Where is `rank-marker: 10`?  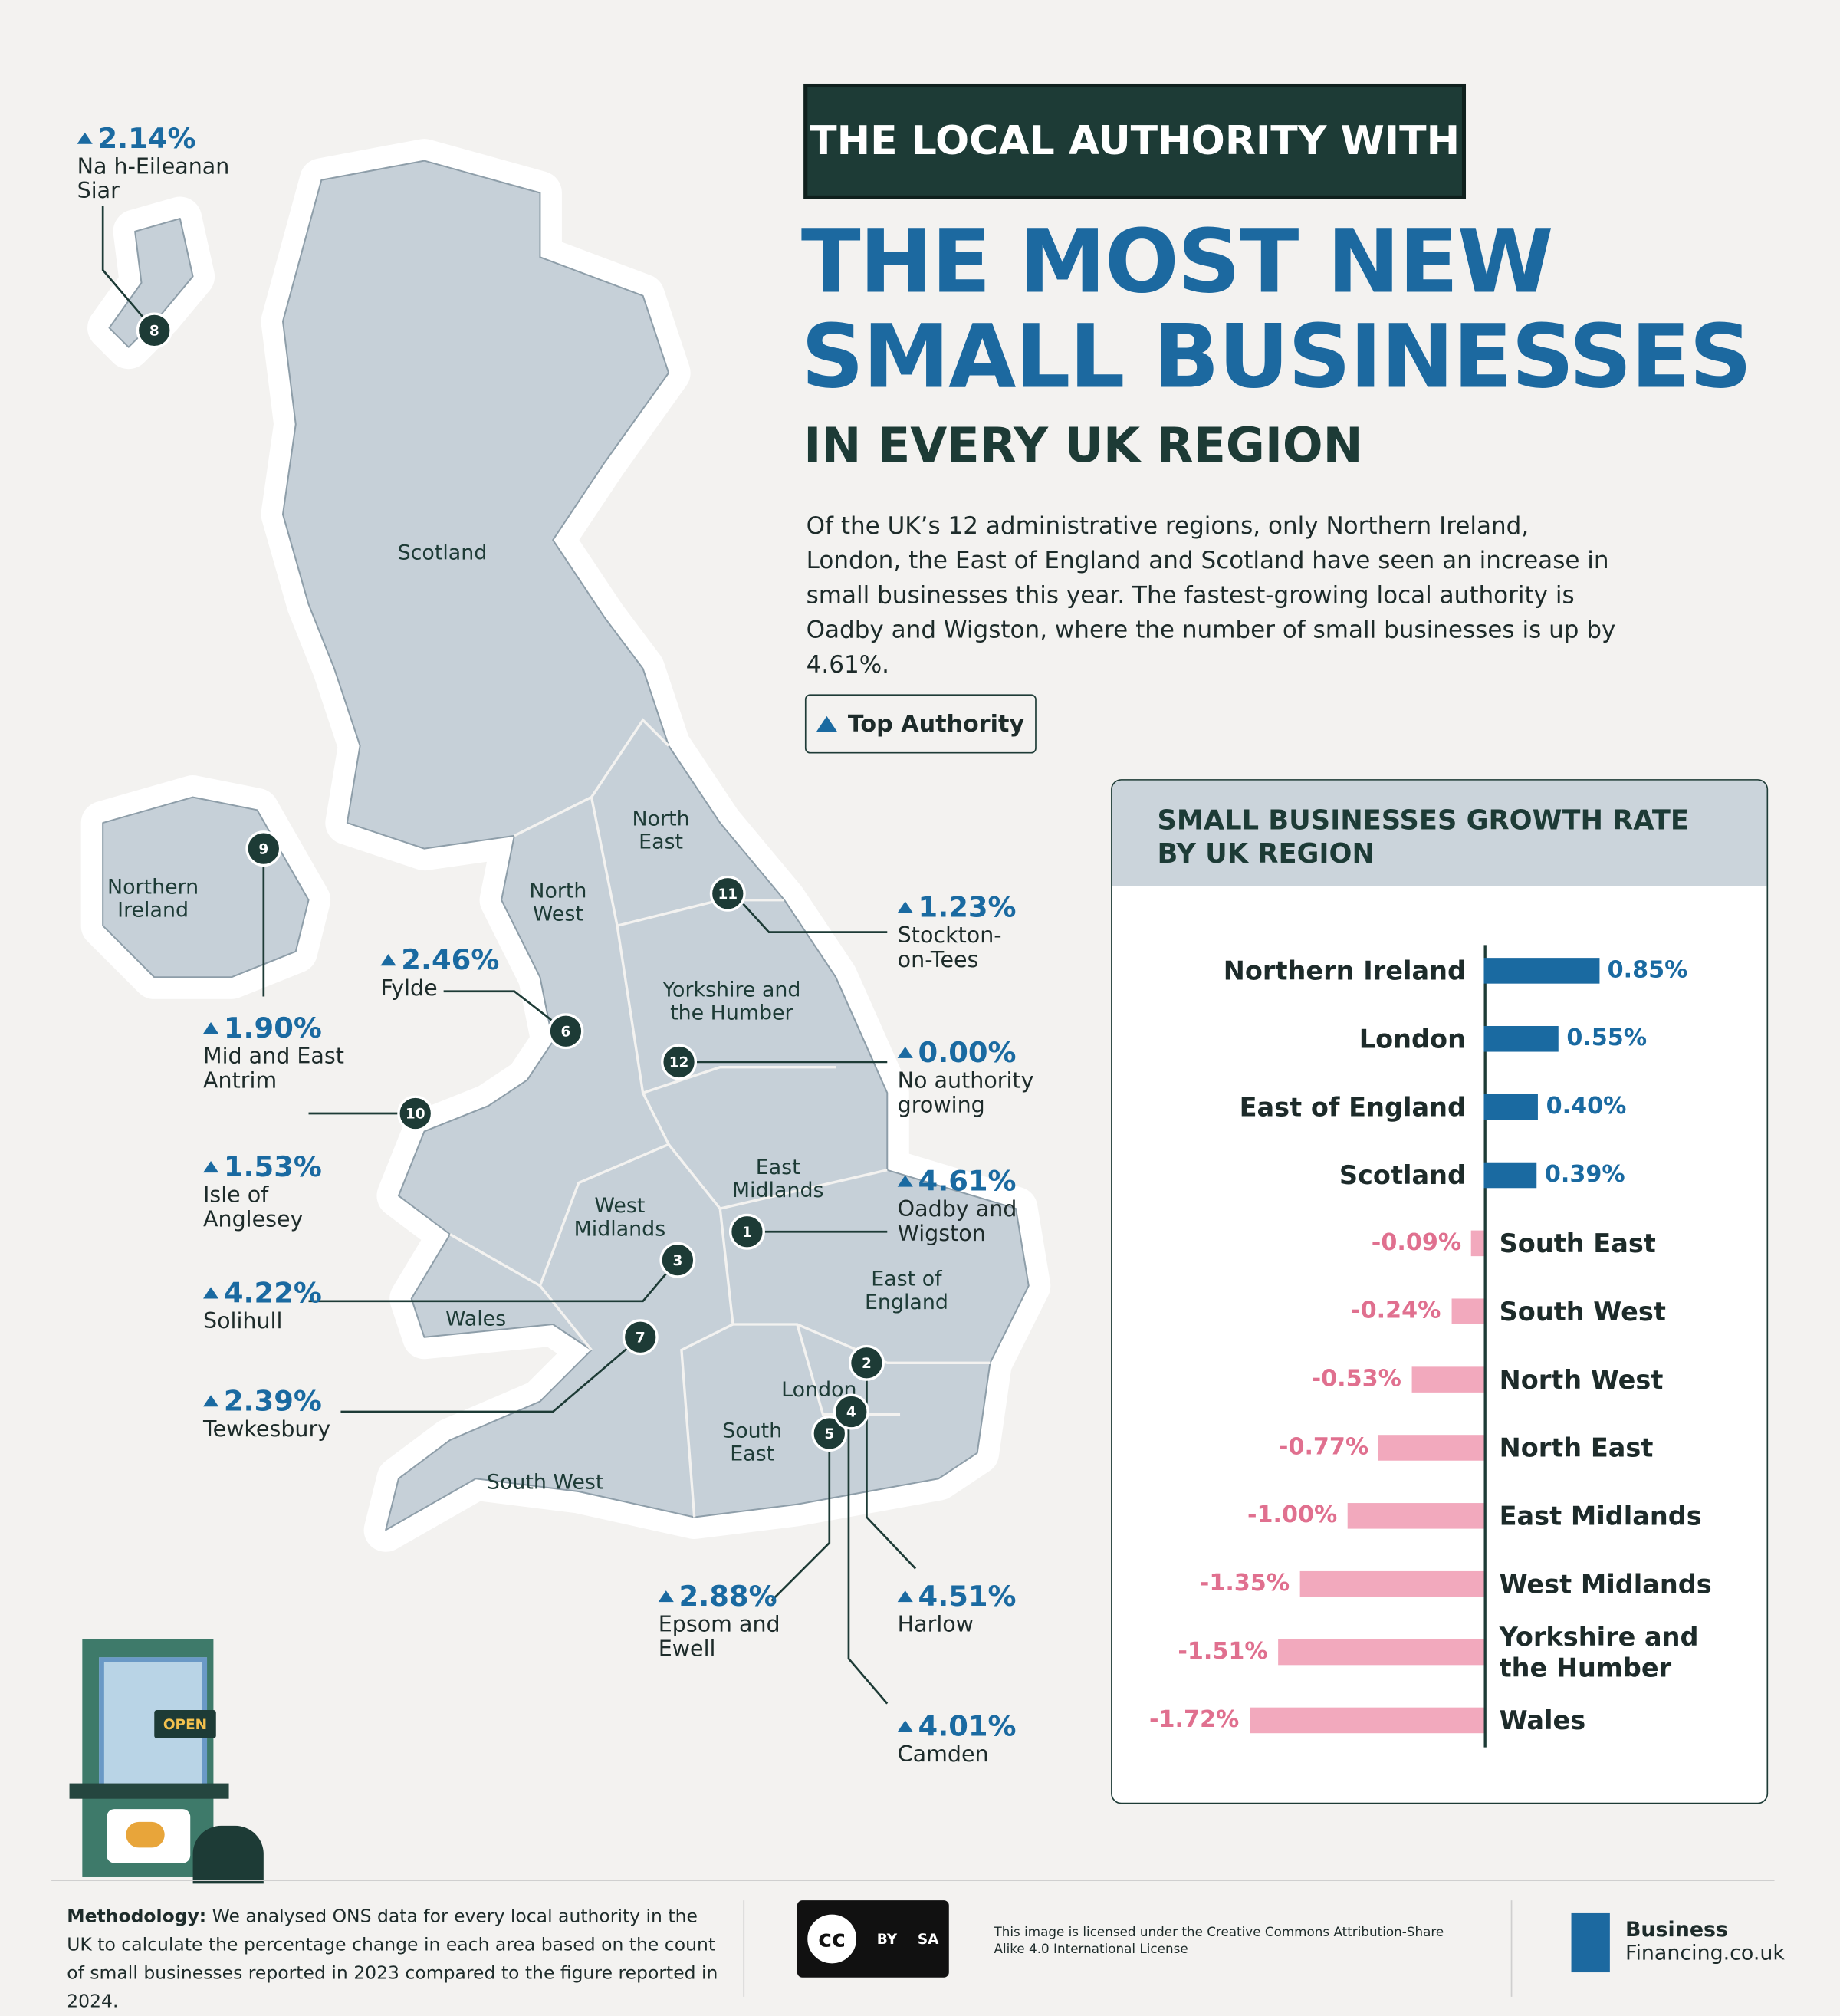 rank-marker: 10 is located at coordinates (416, 1113).